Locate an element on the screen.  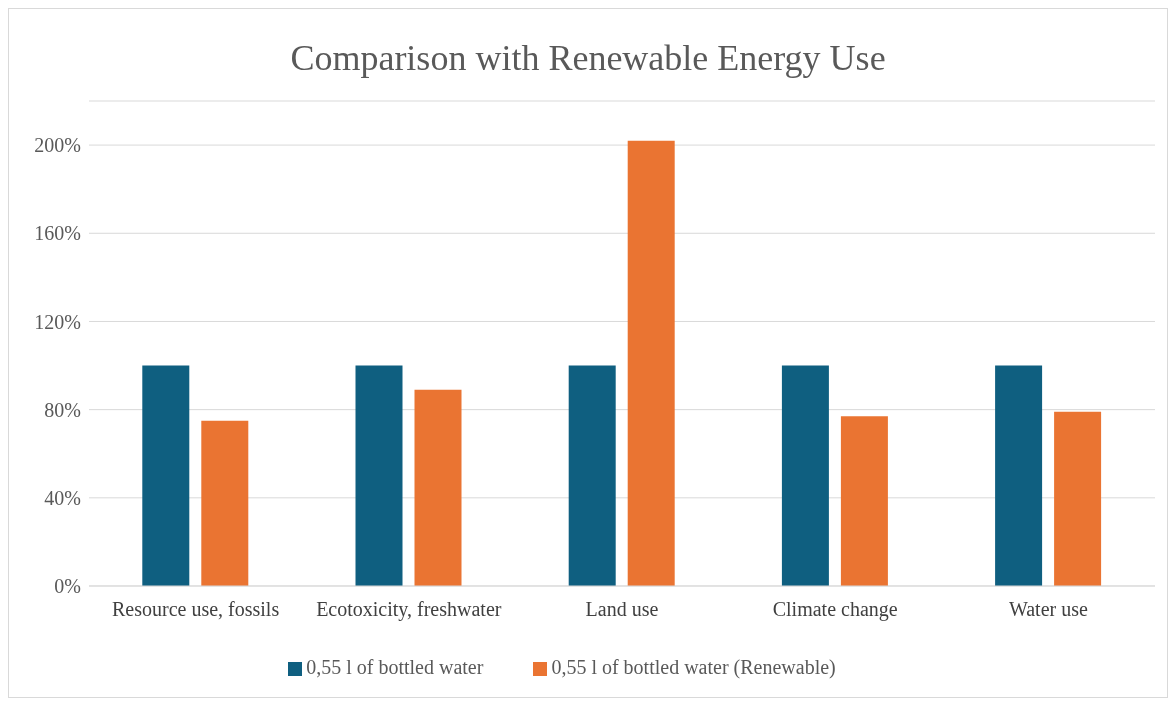
y-tick-label: 80% is located at coordinates (62, 409).